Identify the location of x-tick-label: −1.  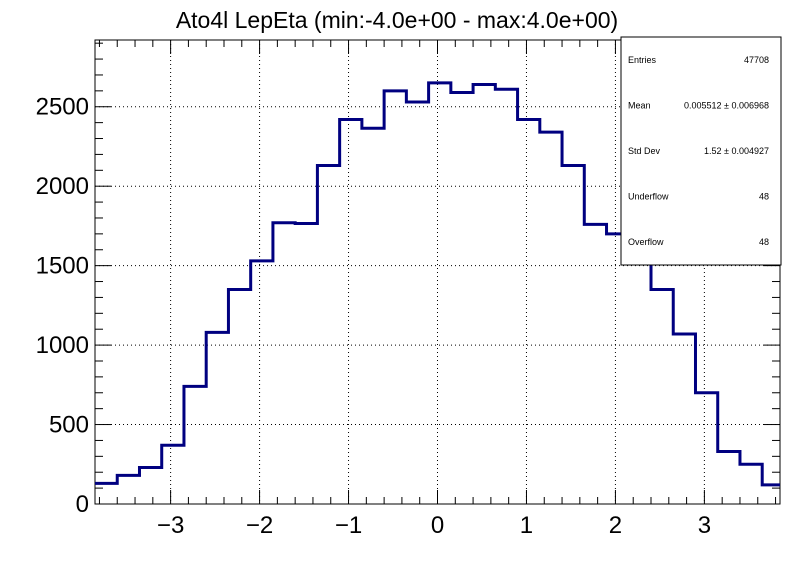
(348, 525).